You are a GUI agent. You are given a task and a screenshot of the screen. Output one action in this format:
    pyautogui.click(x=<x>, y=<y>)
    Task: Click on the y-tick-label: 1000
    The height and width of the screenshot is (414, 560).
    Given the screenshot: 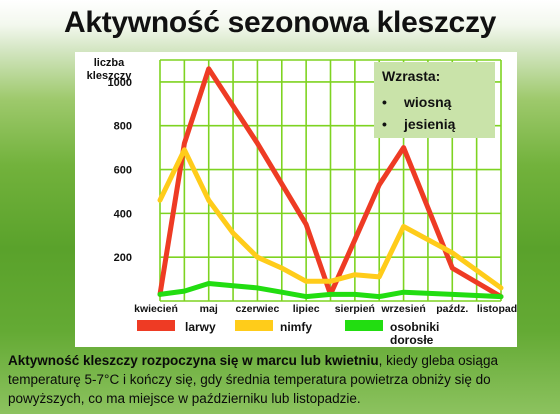 What is the action you would take?
    pyautogui.click(x=120, y=83)
    